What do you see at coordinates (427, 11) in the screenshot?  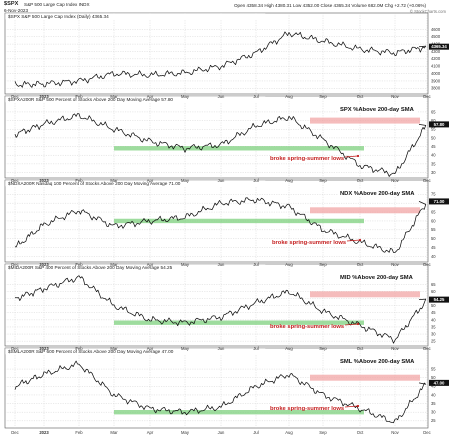 I see `watermark: © StockCharts.com` at bounding box center [427, 11].